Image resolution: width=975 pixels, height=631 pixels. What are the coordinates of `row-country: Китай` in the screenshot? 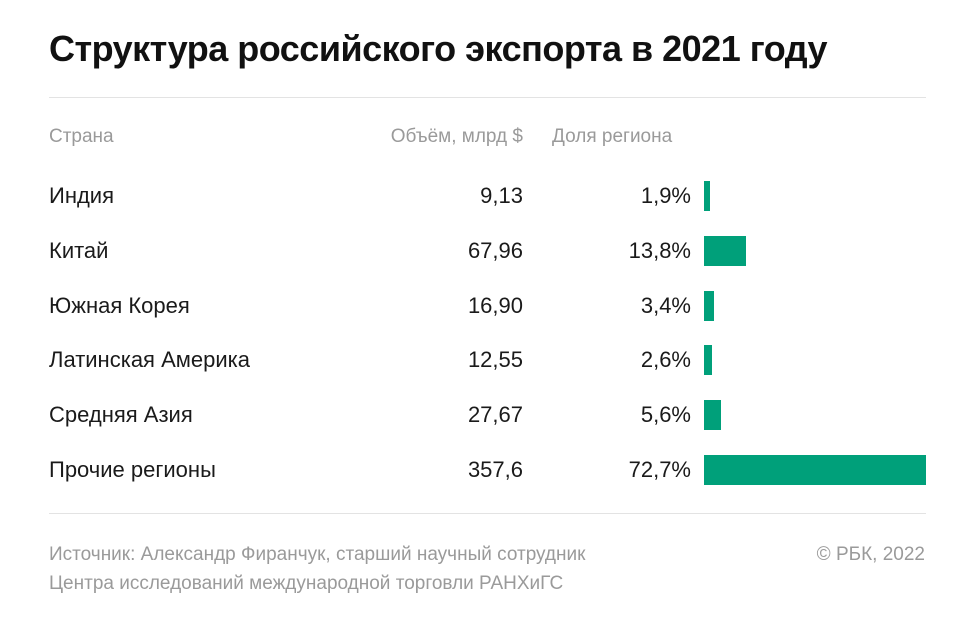 It's located at (79, 250).